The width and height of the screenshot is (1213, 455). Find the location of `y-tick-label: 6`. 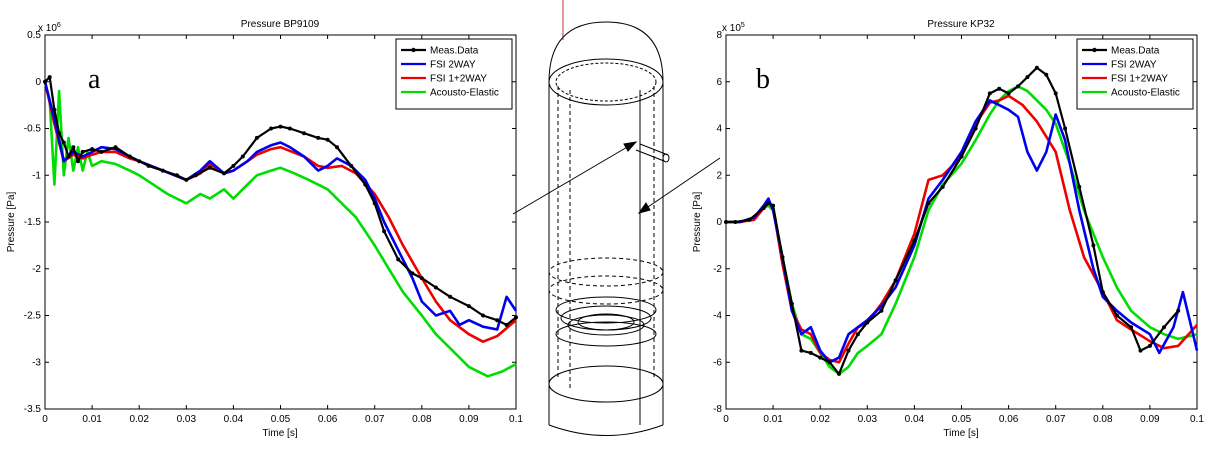

y-tick-label: 6 is located at coordinates (719, 82).